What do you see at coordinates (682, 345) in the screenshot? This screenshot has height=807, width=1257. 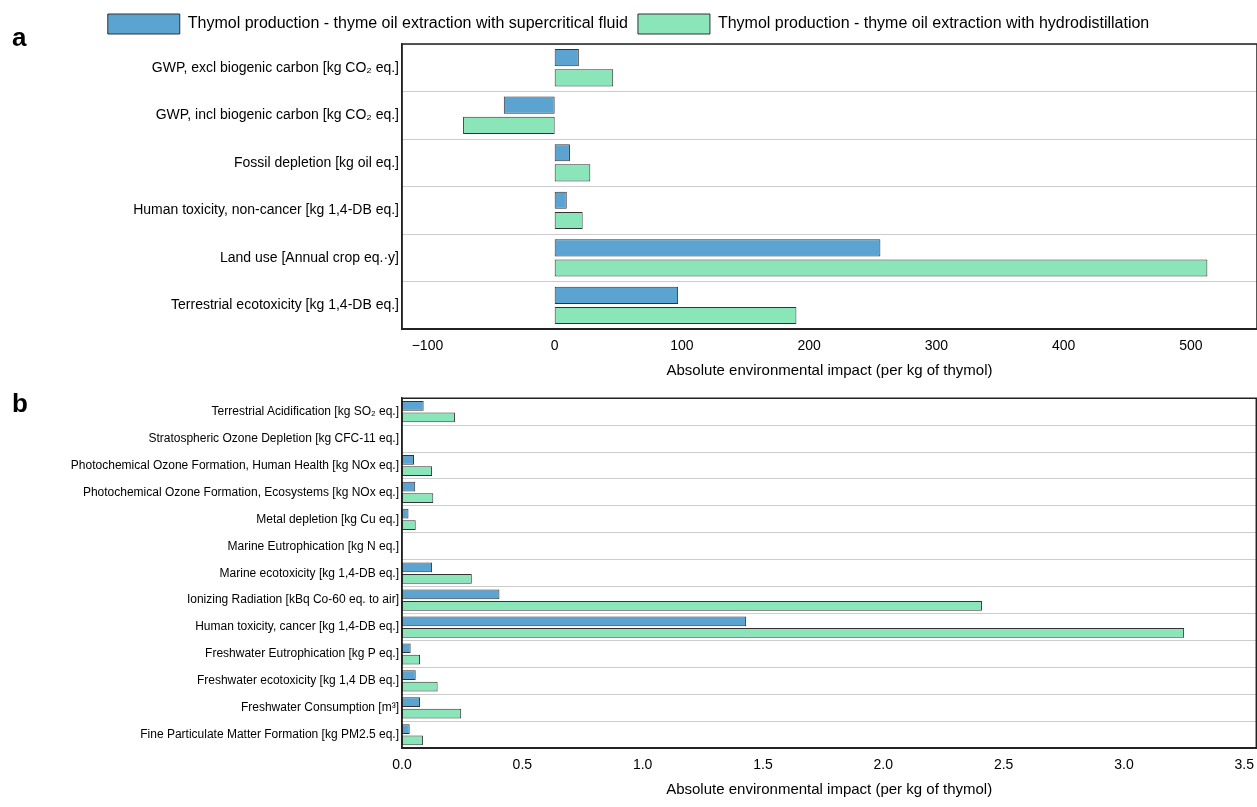 I see `x-tick-label: 100` at bounding box center [682, 345].